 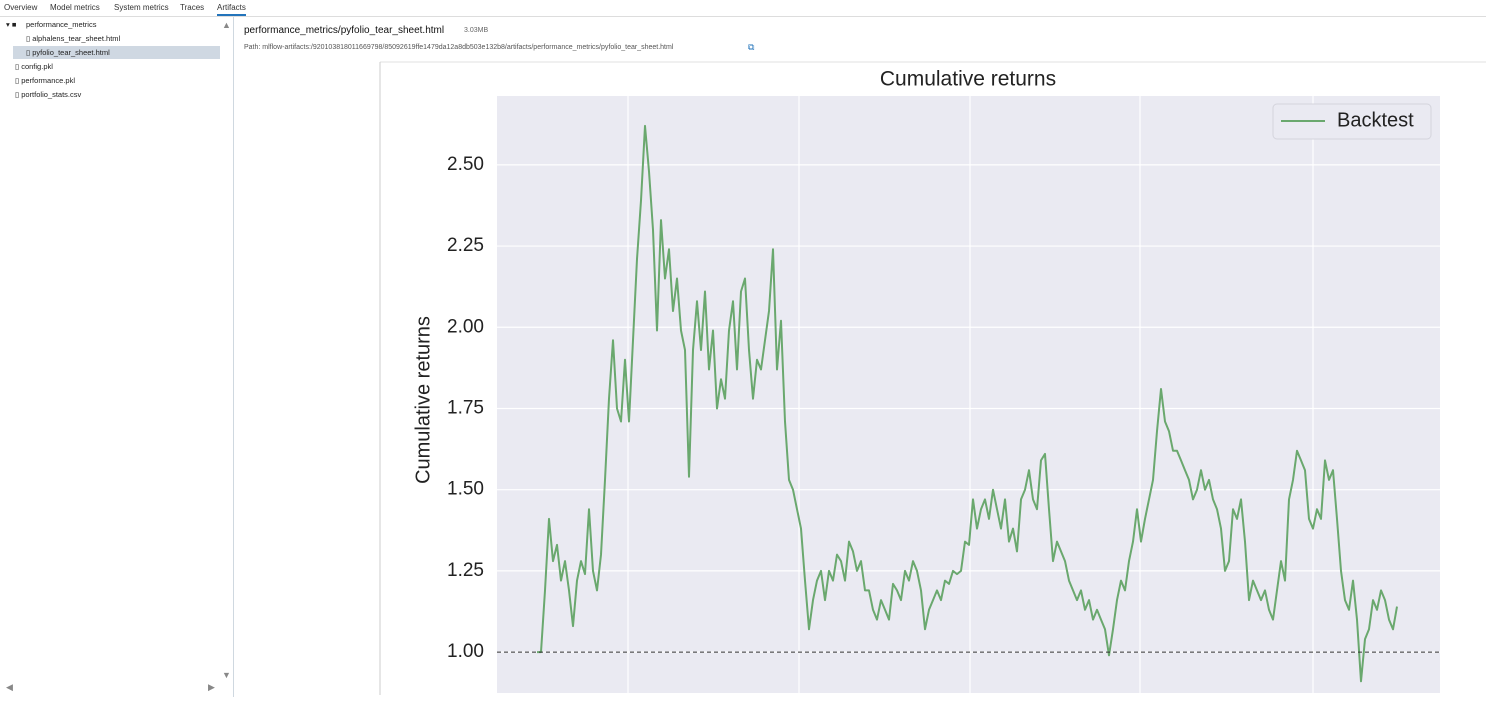 I want to click on file-name: portfolio_stats.csv, so click(x=51, y=94).